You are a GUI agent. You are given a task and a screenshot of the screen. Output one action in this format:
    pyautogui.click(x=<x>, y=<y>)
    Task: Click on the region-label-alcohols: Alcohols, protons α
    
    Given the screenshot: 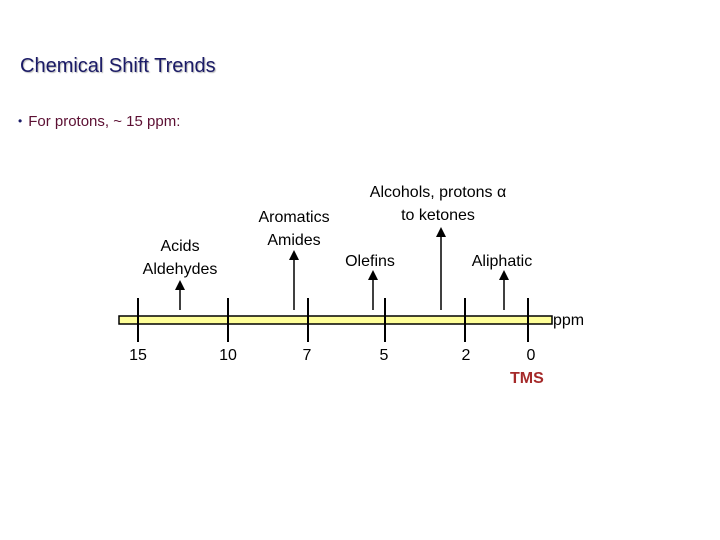 What is the action you would take?
    pyautogui.click(x=438, y=192)
    